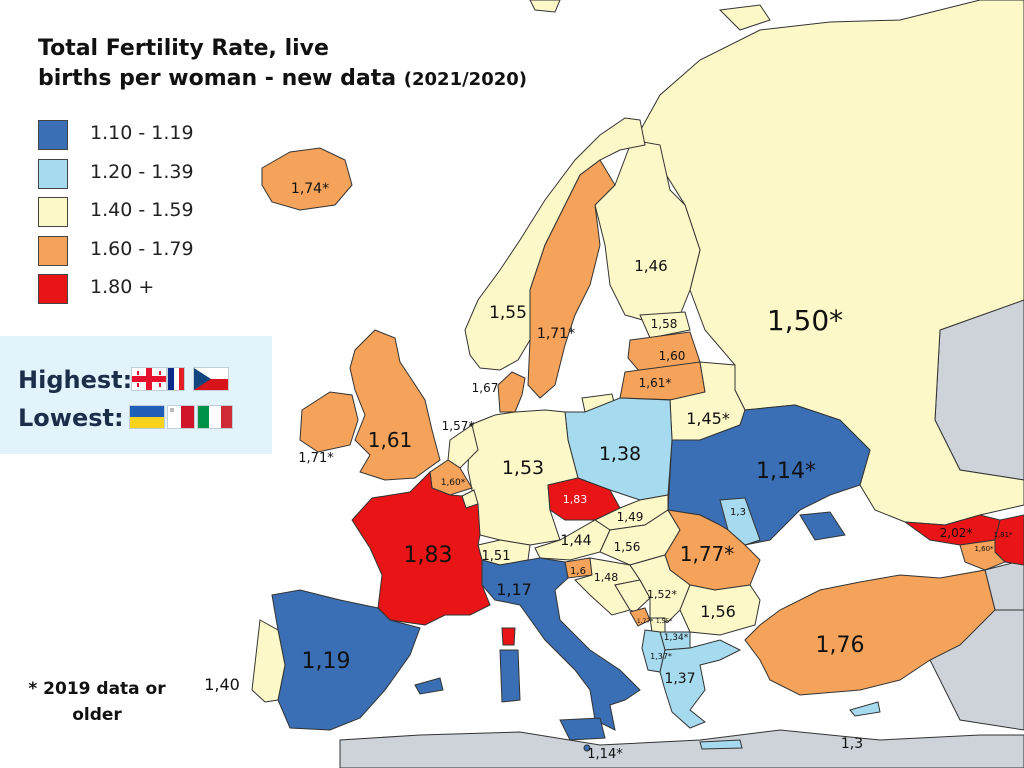 The image size is (1024, 768). Describe the element at coordinates (326, 661) in the screenshot. I see `label-spain: 1,19` at that location.